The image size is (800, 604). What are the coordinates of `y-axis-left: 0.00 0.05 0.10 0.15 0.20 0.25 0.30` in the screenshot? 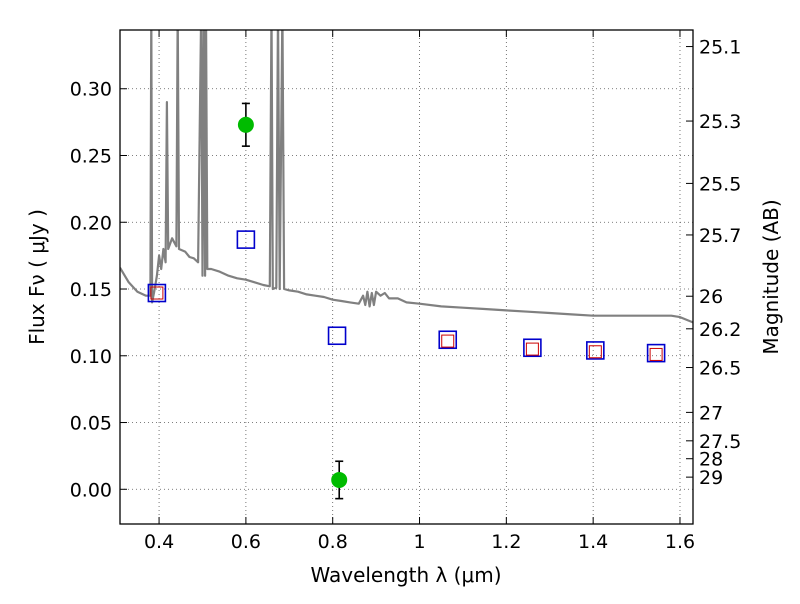 It's located at (98, 290).